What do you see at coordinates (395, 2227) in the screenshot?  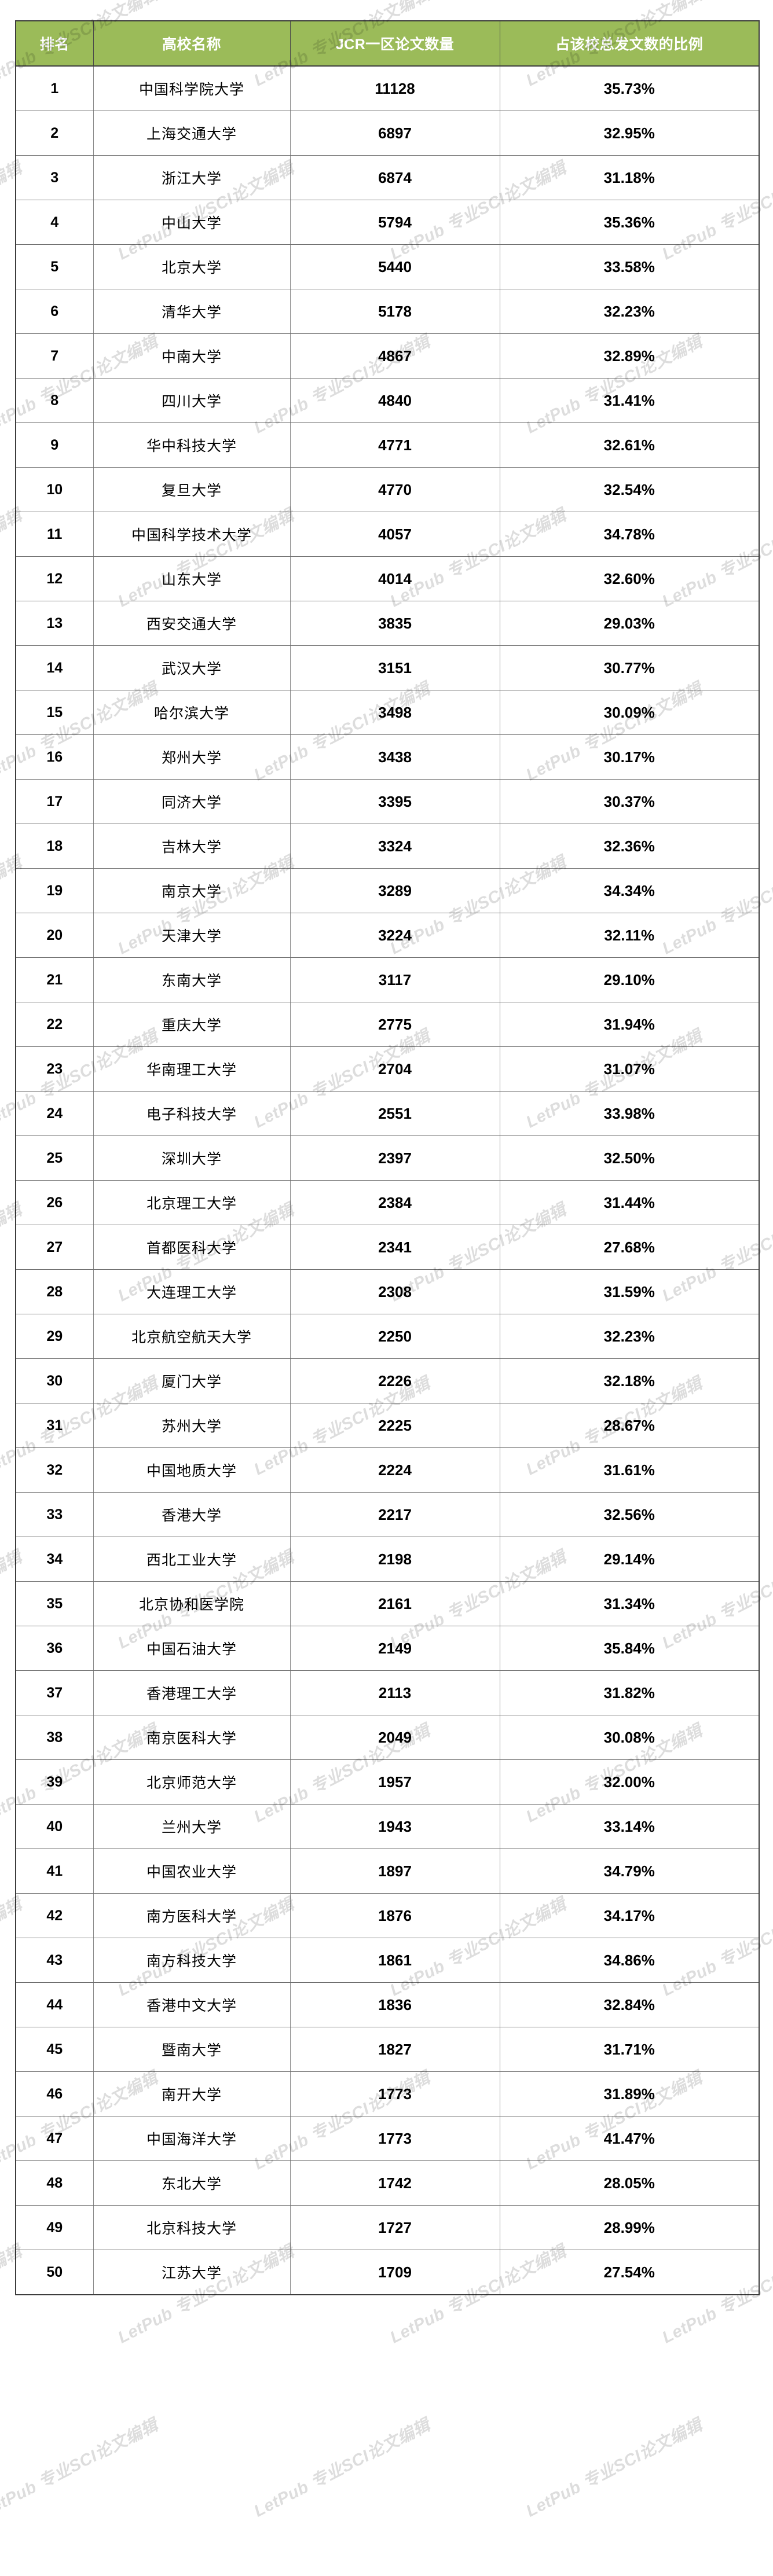 I see `paper-count-cell: 1727` at bounding box center [395, 2227].